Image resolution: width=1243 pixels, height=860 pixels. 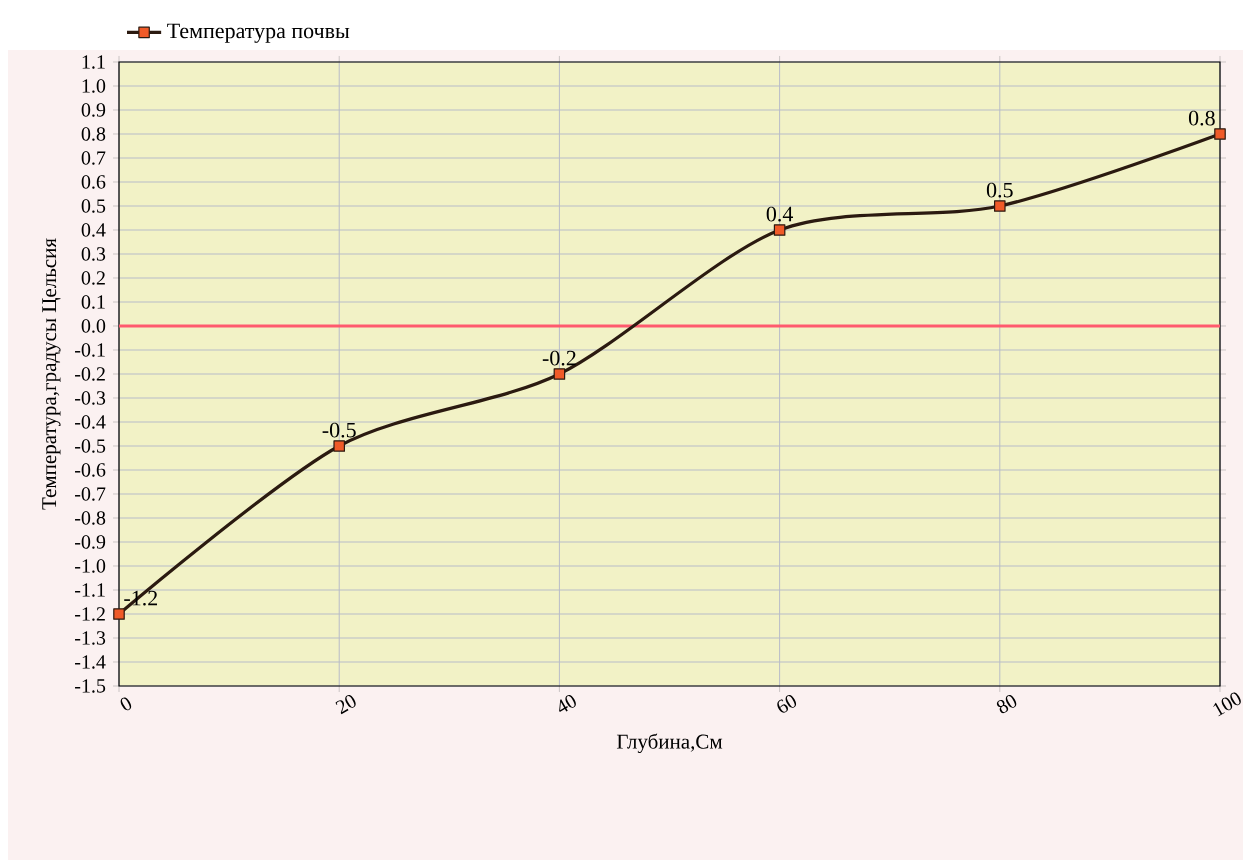 I want to click on y-tick-label: -1.5, so click(x=90, y=686).